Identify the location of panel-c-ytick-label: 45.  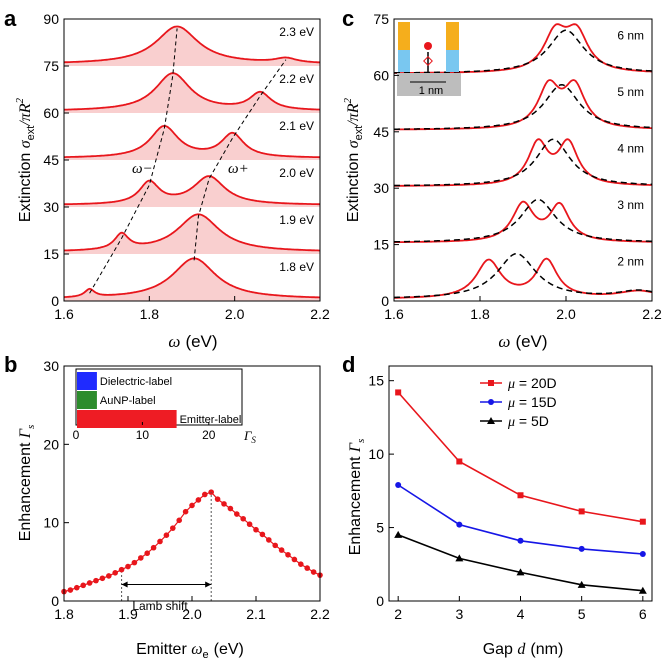
(381, 132).